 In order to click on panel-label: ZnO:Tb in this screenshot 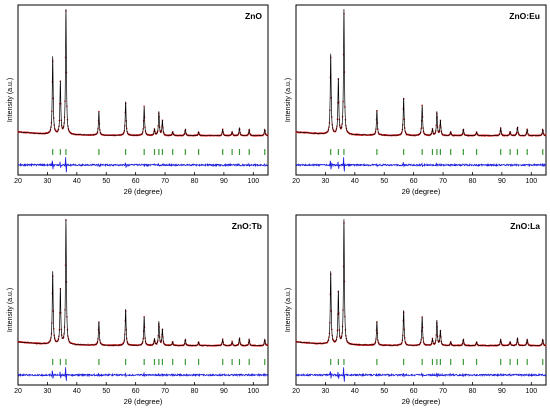, I will do `click(247, 226)`.